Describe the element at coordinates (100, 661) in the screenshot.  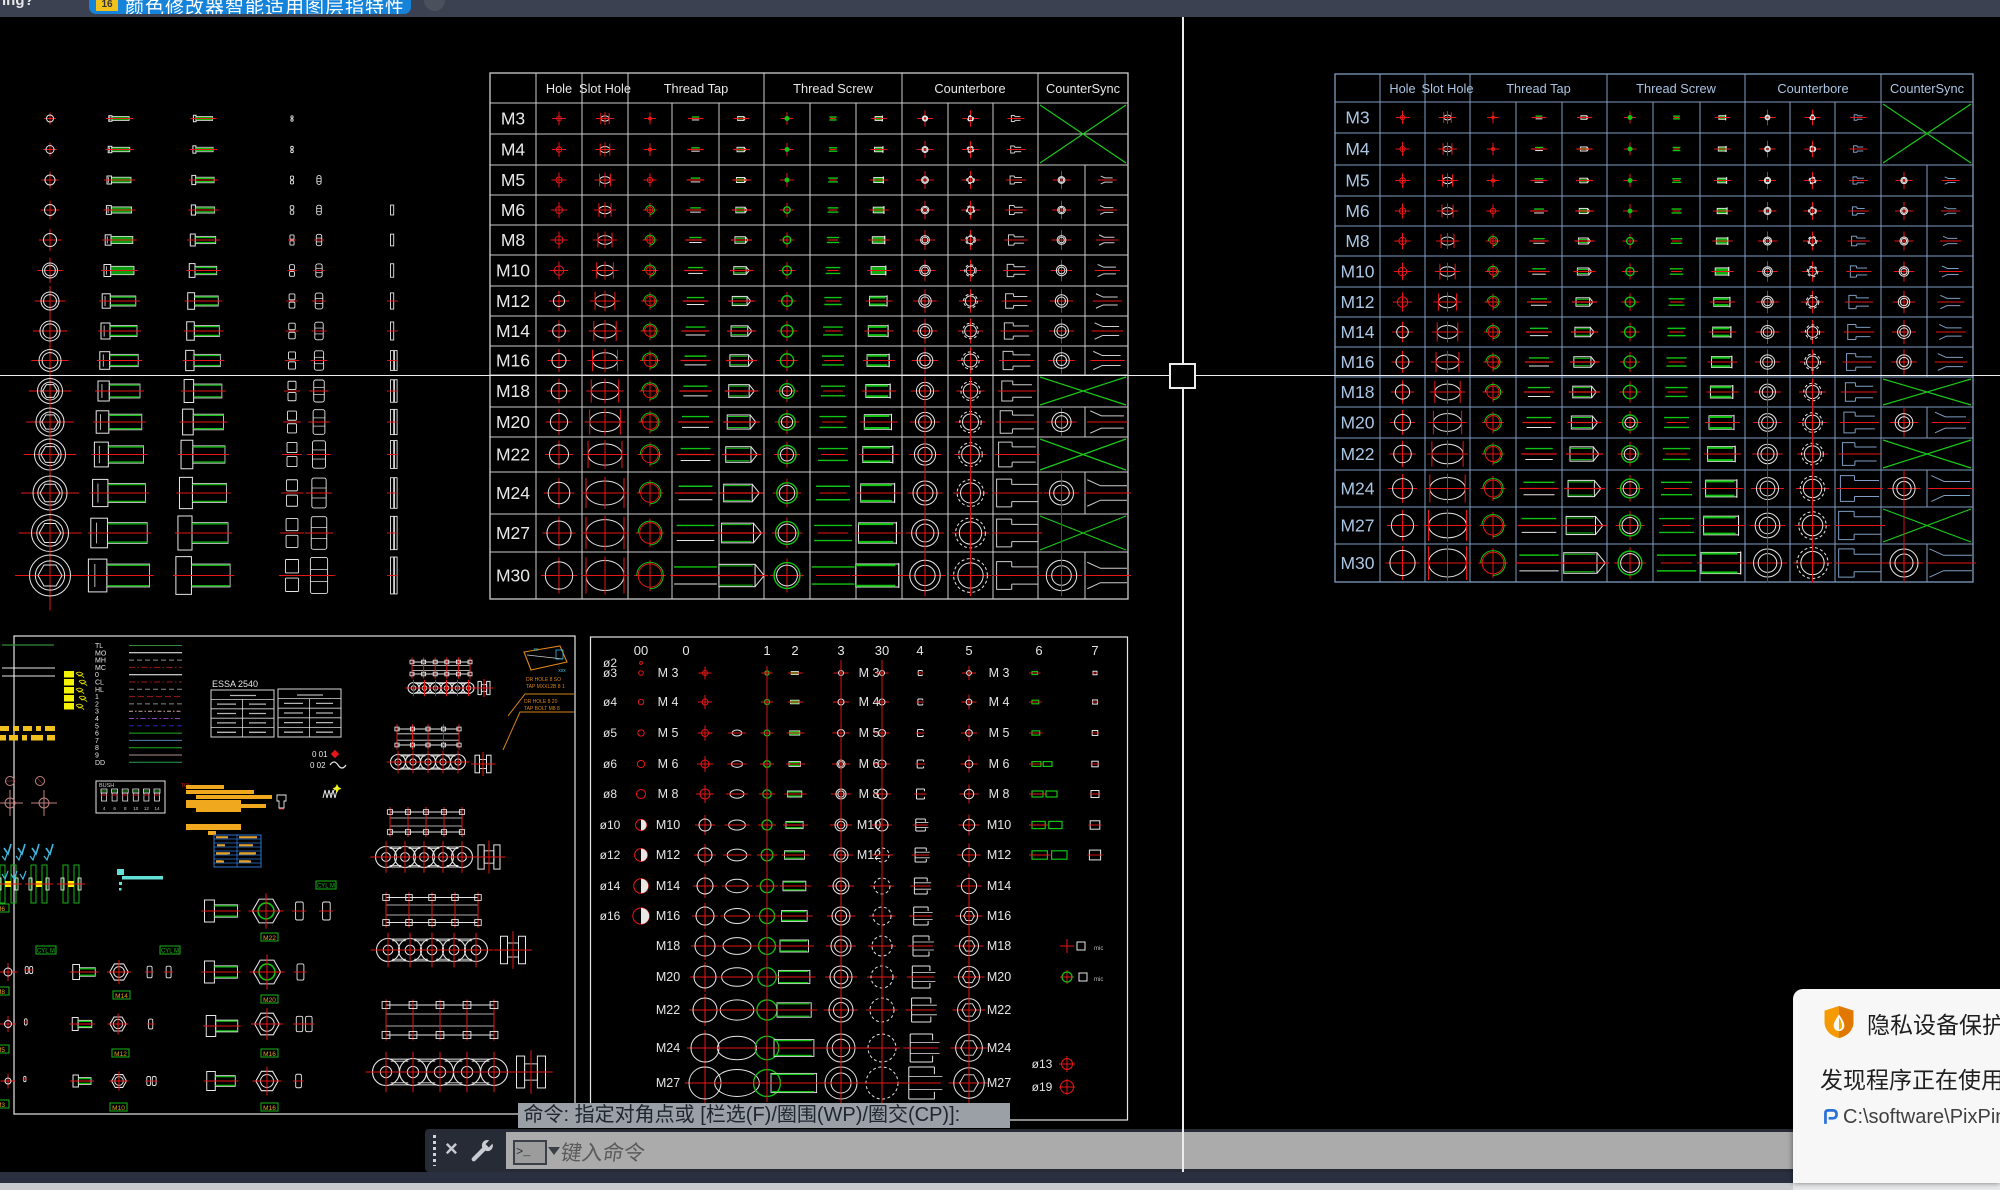
I see `svg-text: MH` at that location.